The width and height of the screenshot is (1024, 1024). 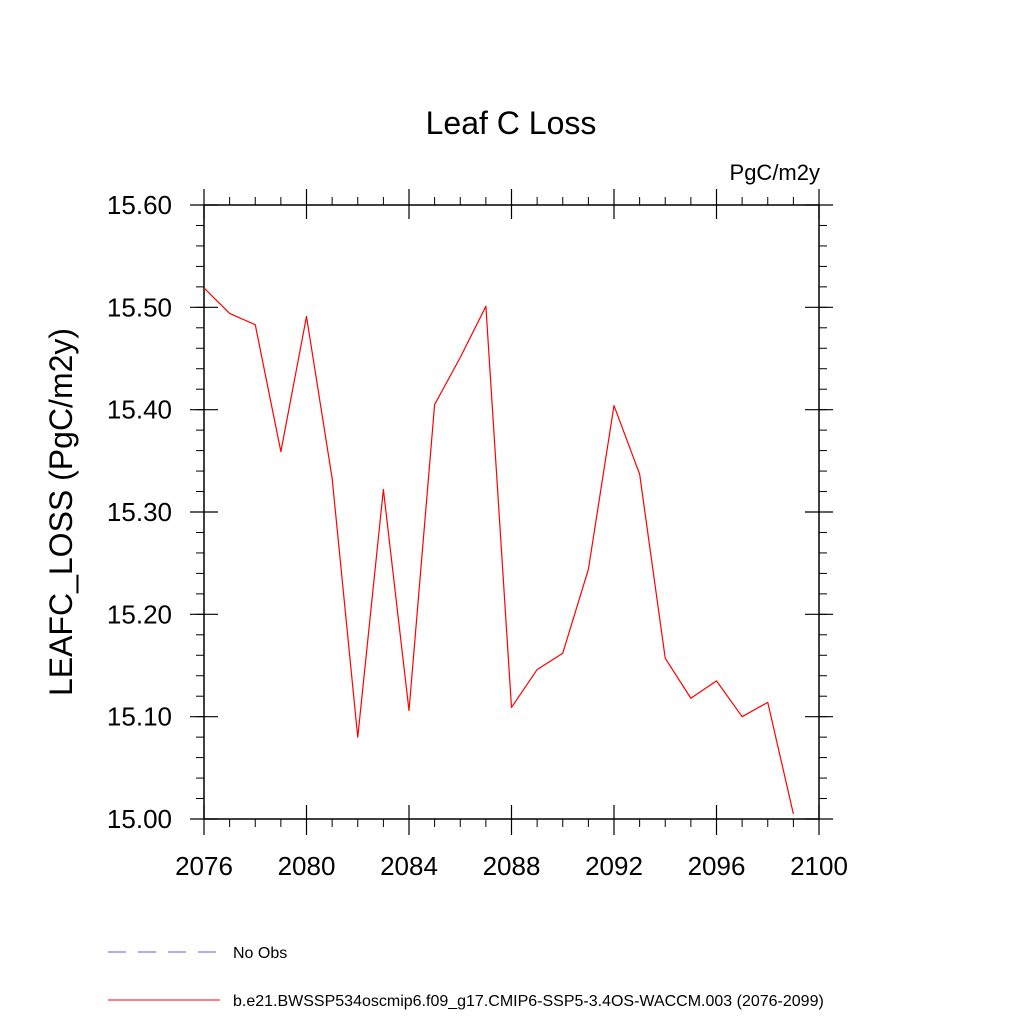 I want to click on chart-title: Leaf C Loss, so click(x=511, y=123).